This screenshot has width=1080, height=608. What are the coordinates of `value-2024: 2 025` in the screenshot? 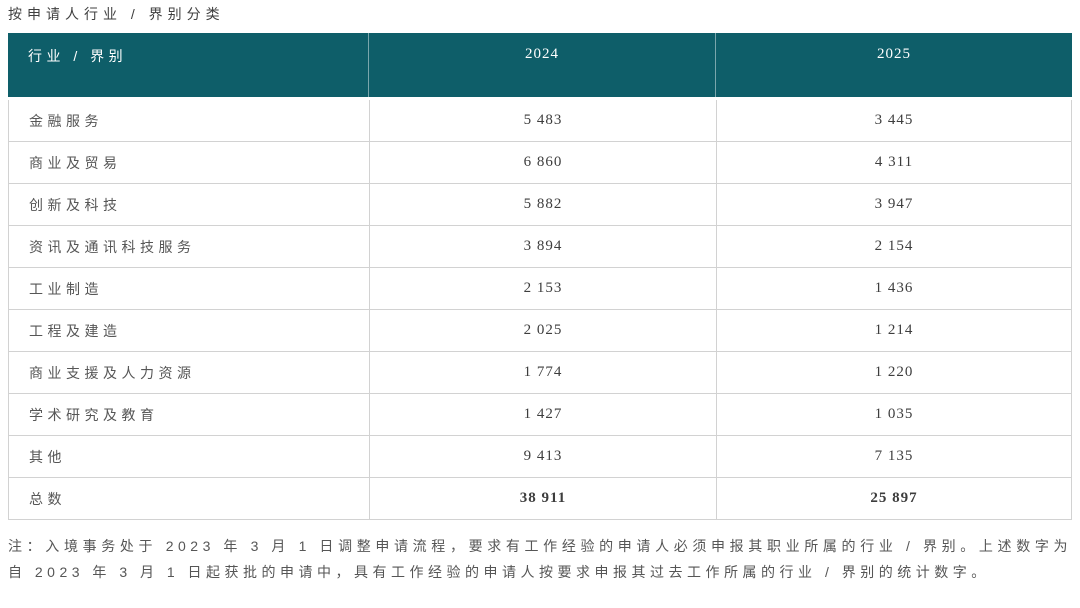 It's located at (542, 330).